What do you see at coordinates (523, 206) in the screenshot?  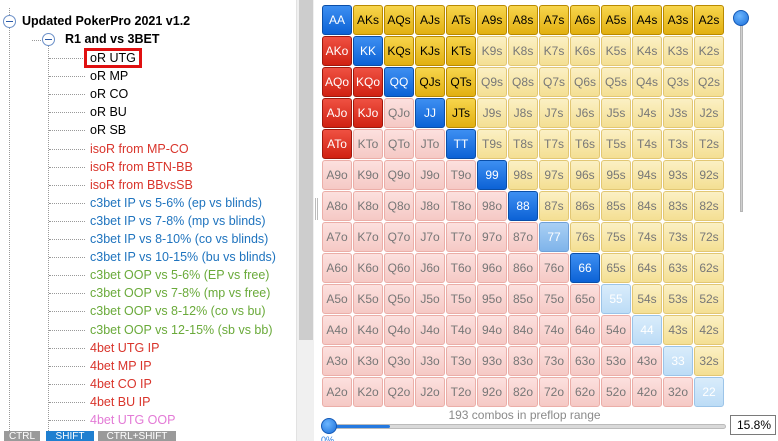 I see `hand-cell-88: 88` at bounding box center [523, 206].